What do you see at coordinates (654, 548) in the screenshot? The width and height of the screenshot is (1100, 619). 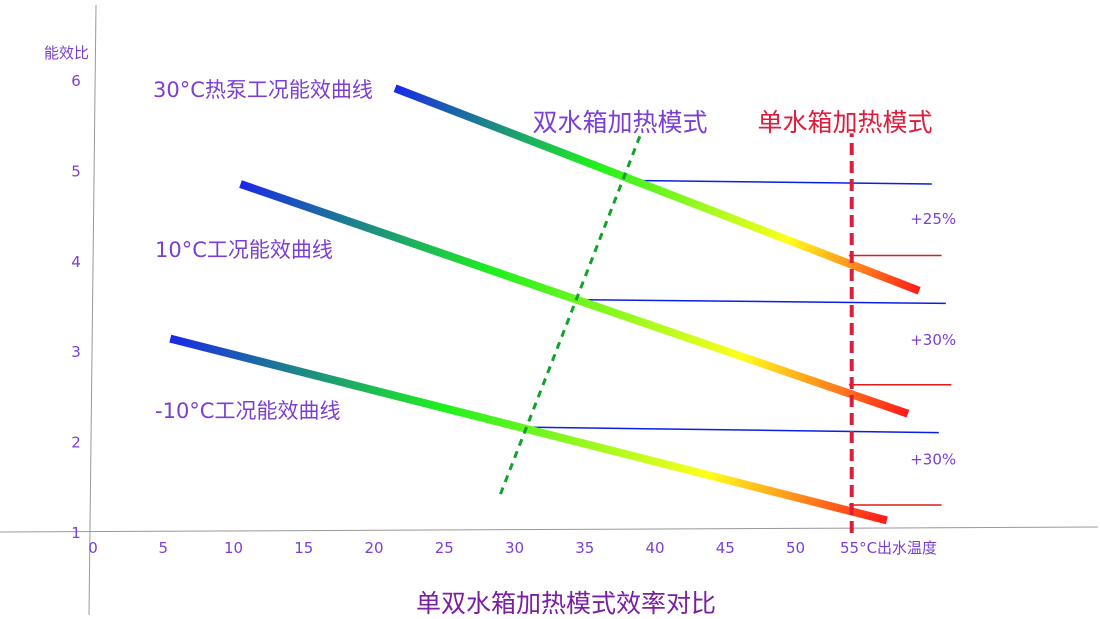 I see `x-tick-label: 40` at bounding box center [654, 548].